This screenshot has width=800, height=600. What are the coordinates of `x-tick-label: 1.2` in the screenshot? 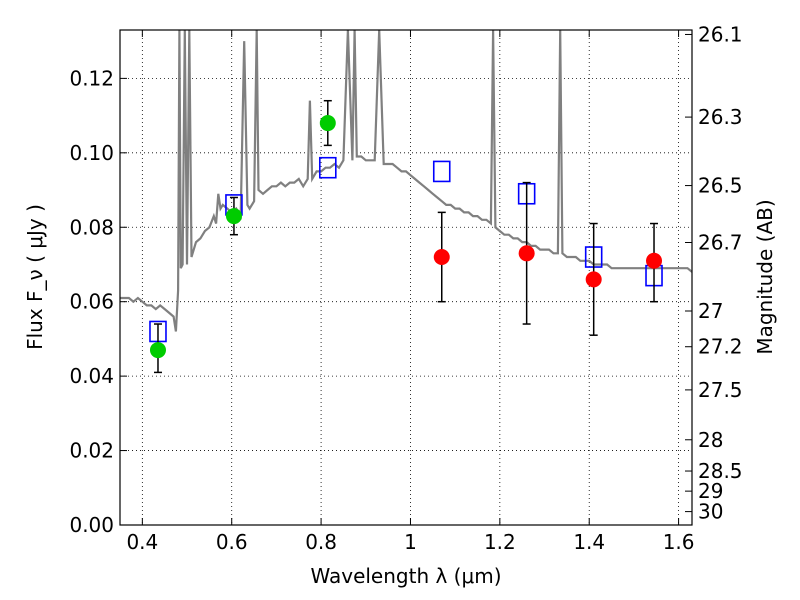 It's located at (500, 542).